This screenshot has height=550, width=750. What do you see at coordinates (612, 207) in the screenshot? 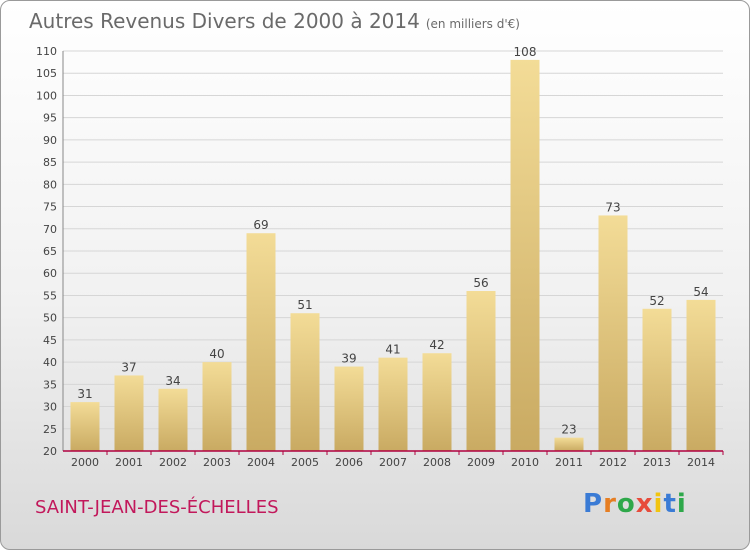
I see `data-label: 73` at bounding box center [612, 207].